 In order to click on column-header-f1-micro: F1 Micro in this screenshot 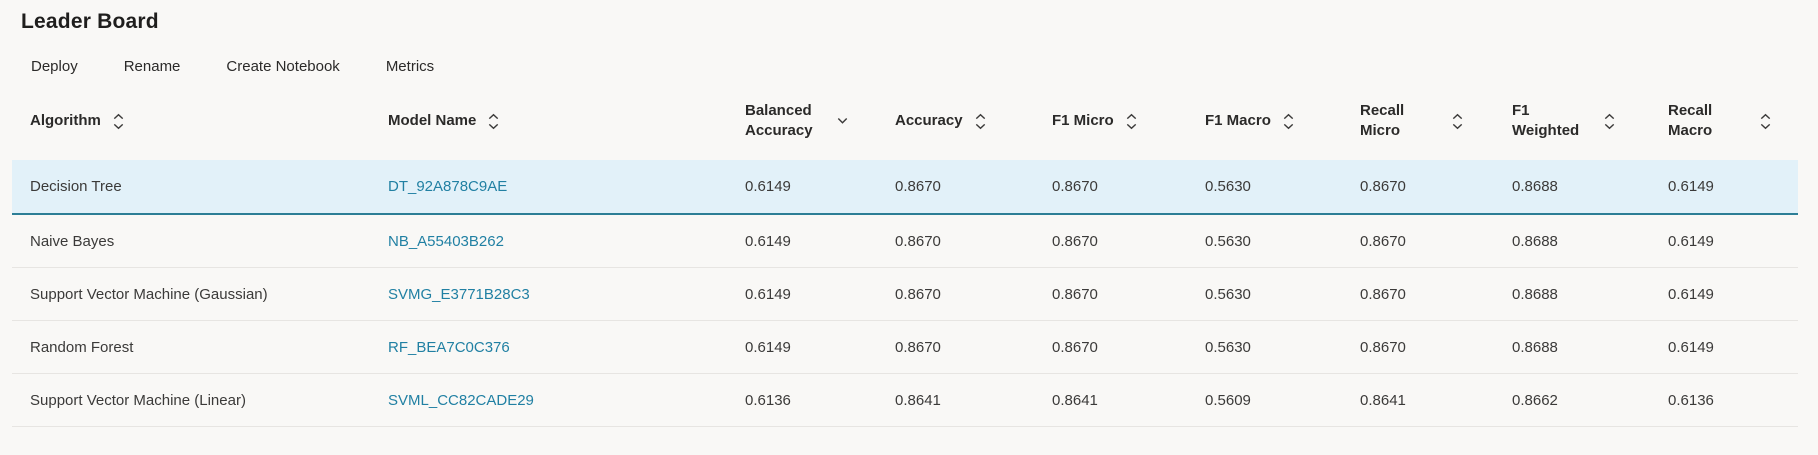, I will do `click(1110, 121)`.